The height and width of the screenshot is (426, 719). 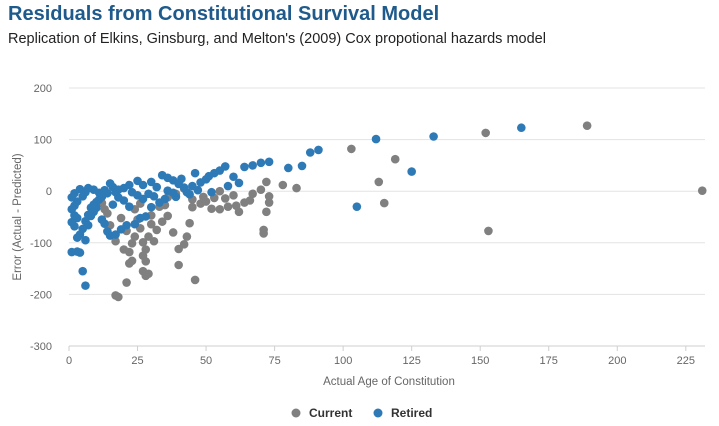 I want to click on y-tick-label: -300, so click(x=41, y=347).